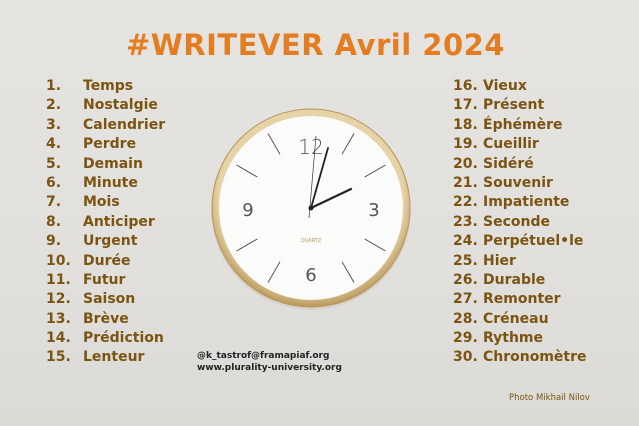  I want to click on item-word: Durable, so click(514, 279).